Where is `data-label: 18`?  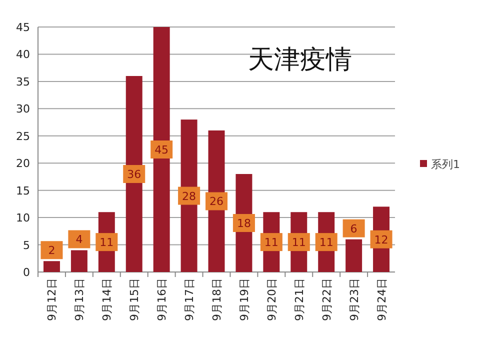
data-label: 18 is located at coordinates (243, 223).